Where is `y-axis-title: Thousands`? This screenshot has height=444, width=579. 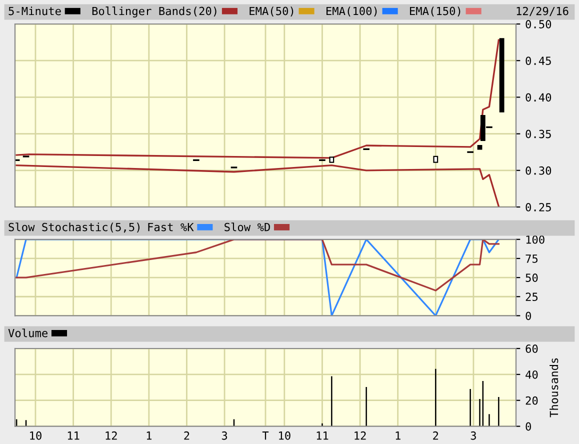
y-axis-title: Thousands is located at coordinates (554, 388).